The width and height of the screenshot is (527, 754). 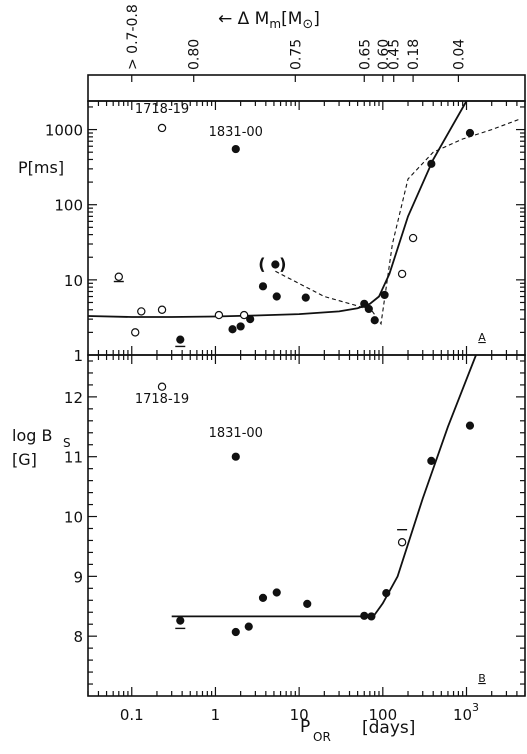 I want to click on bottom-axis: 0.1 1 10 100 10 3, so click(x=299, y=712).